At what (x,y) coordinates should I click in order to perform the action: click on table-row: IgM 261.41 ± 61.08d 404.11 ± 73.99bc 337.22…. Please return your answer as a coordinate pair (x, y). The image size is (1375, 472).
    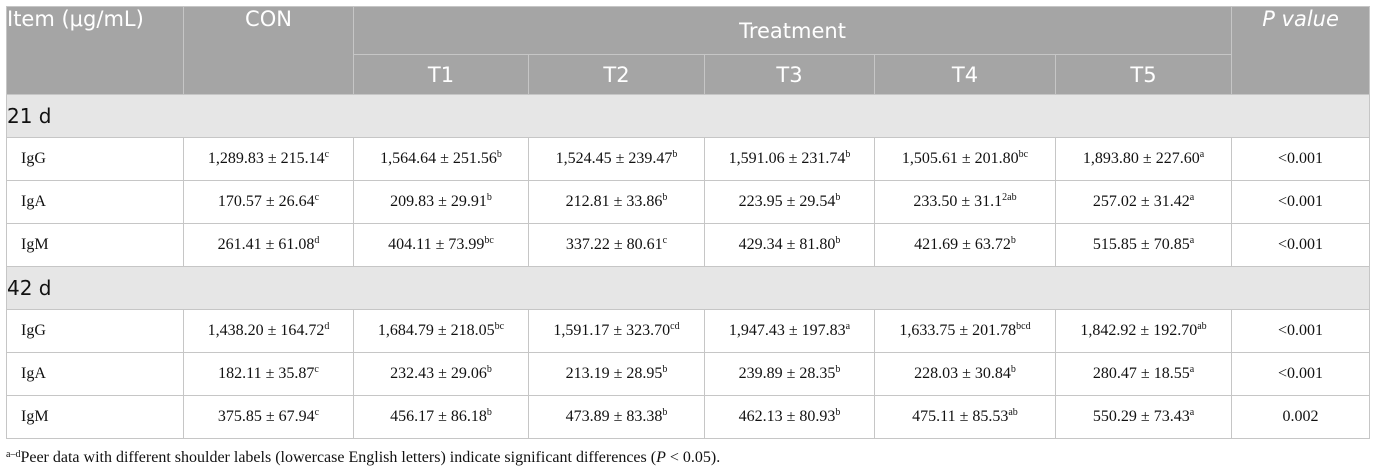
    Looking at the image, I should click on (688, 245).